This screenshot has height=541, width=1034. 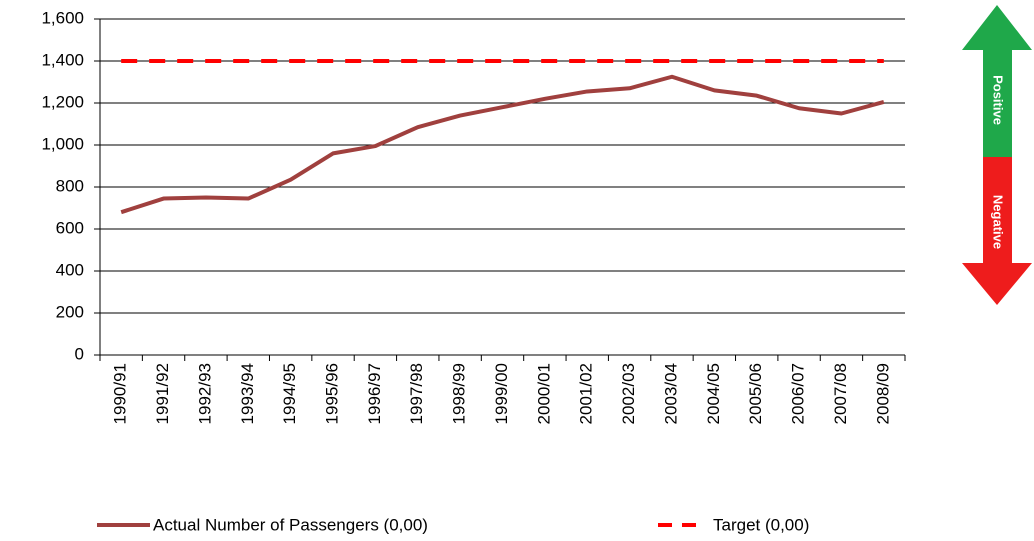 I want to click on negative-arrow, so click(x=997, y=231).